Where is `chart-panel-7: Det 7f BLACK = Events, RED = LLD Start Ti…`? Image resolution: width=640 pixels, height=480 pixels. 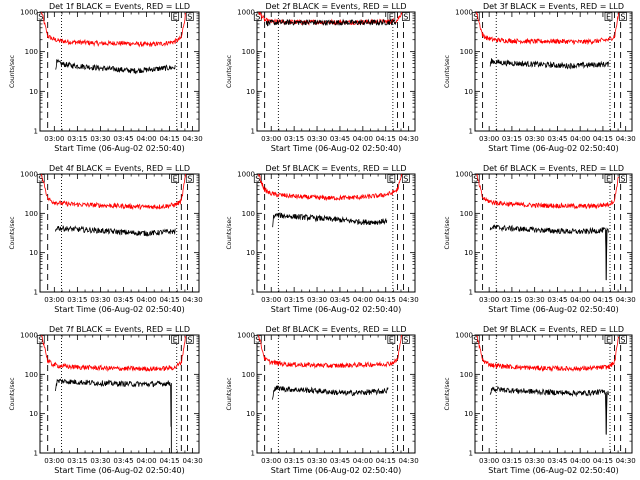
chart-panel-7: Det 7f BLACK = Events, RED = LLD Start Ti… is located at coordinates (106, 400).